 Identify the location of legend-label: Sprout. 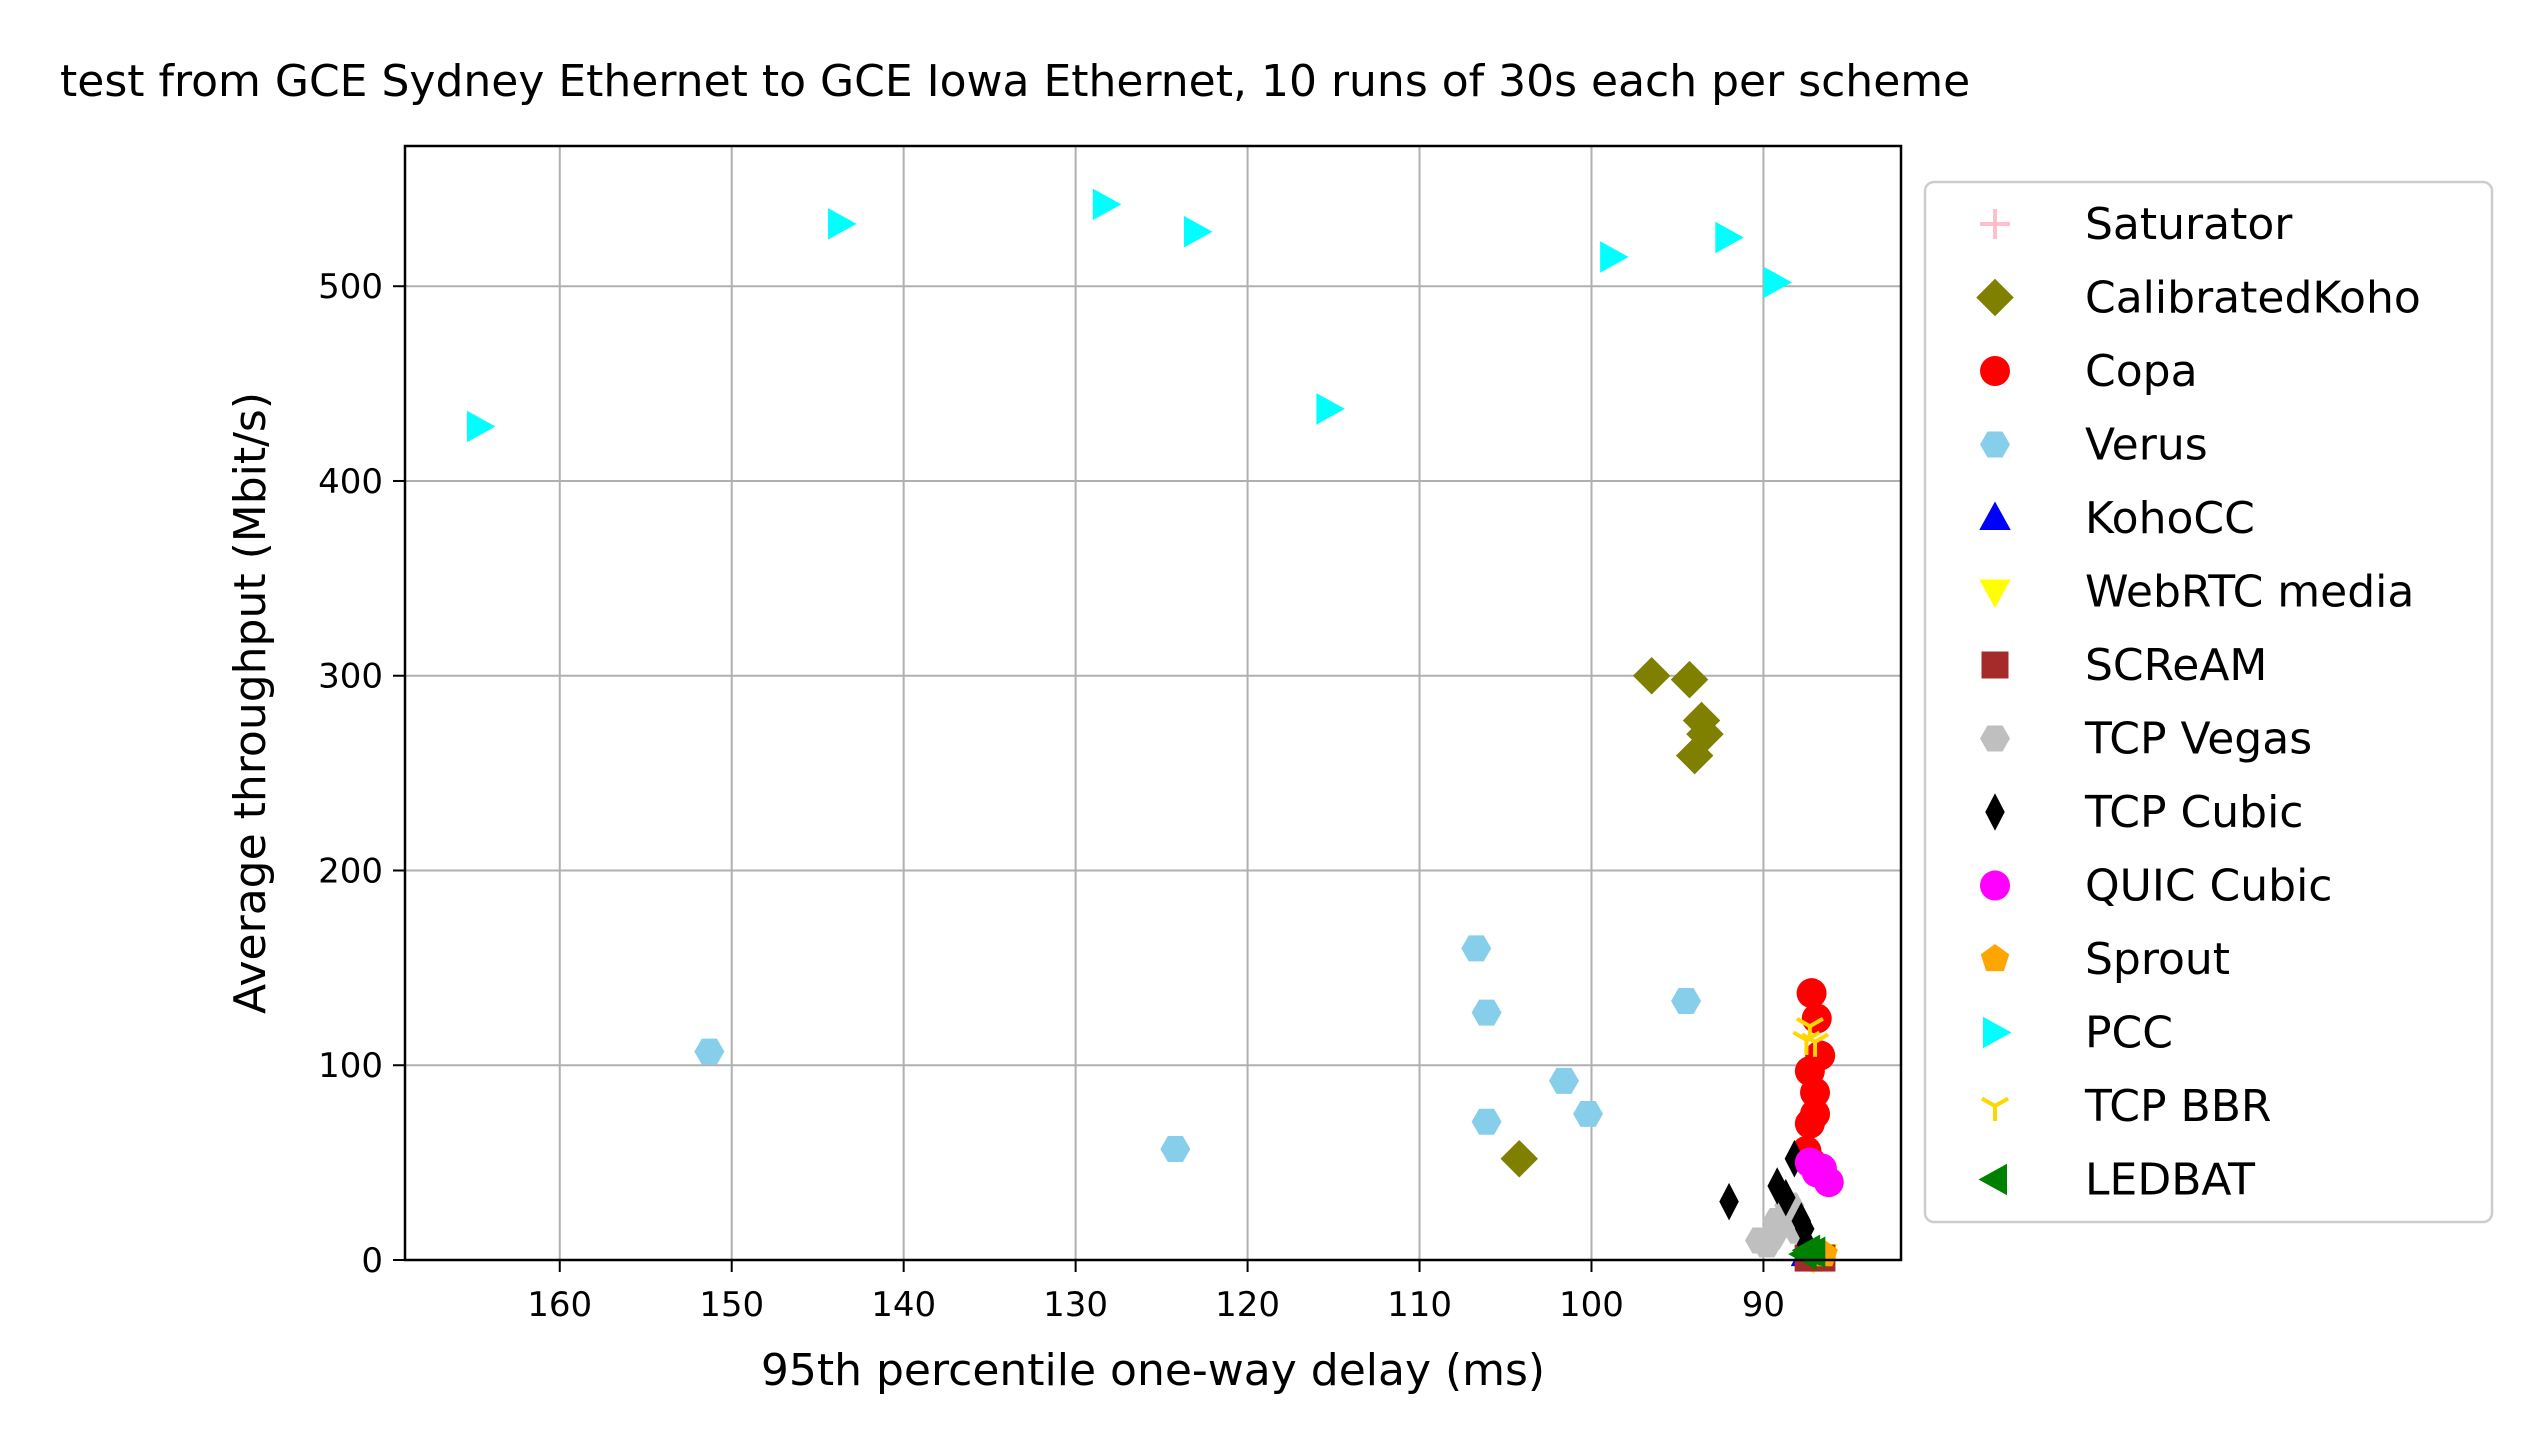
(2157, 959).